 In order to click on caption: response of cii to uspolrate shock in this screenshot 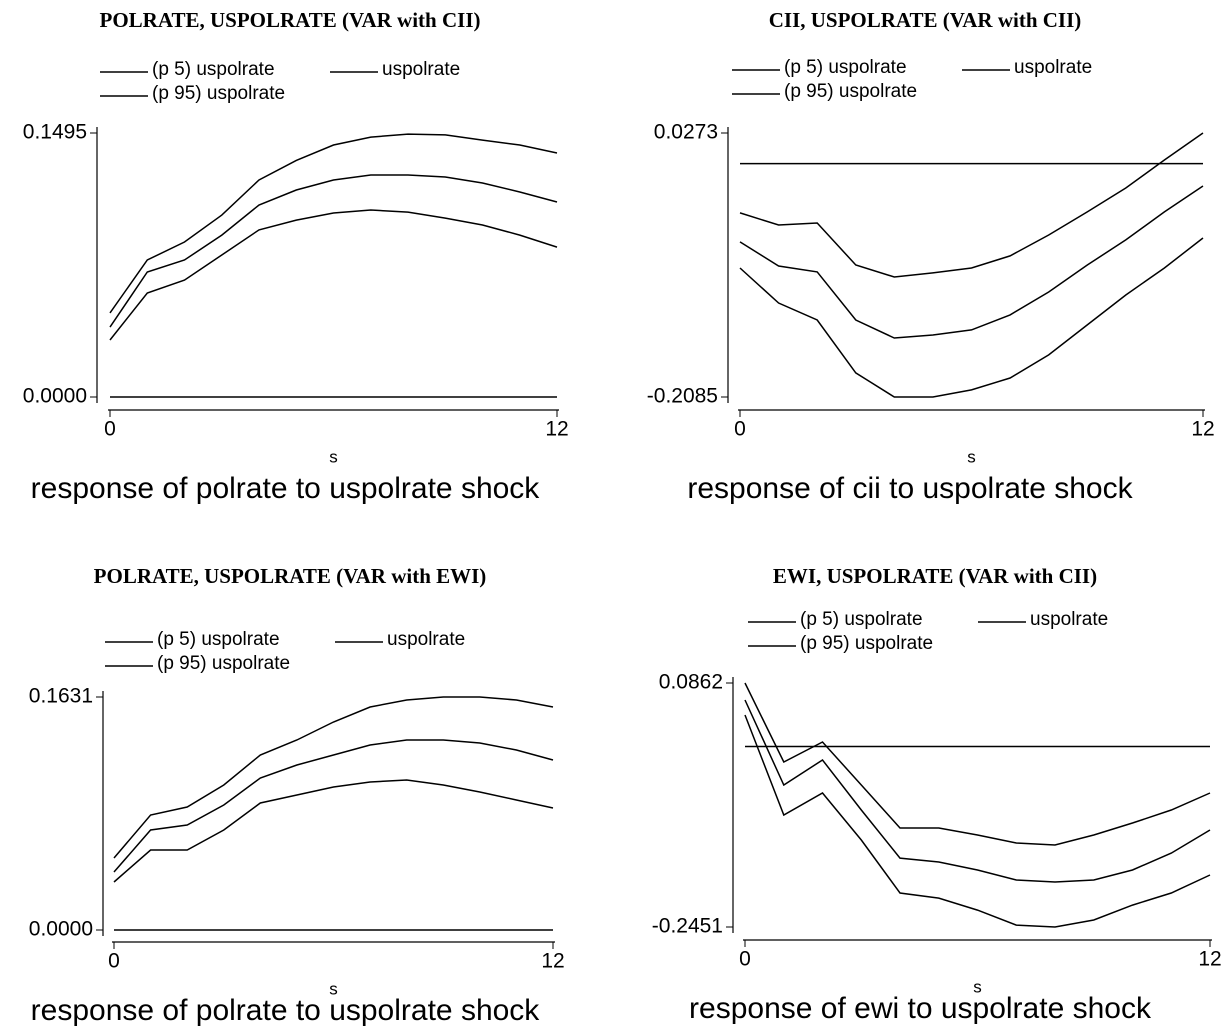, I will do `click(910, 488)`.